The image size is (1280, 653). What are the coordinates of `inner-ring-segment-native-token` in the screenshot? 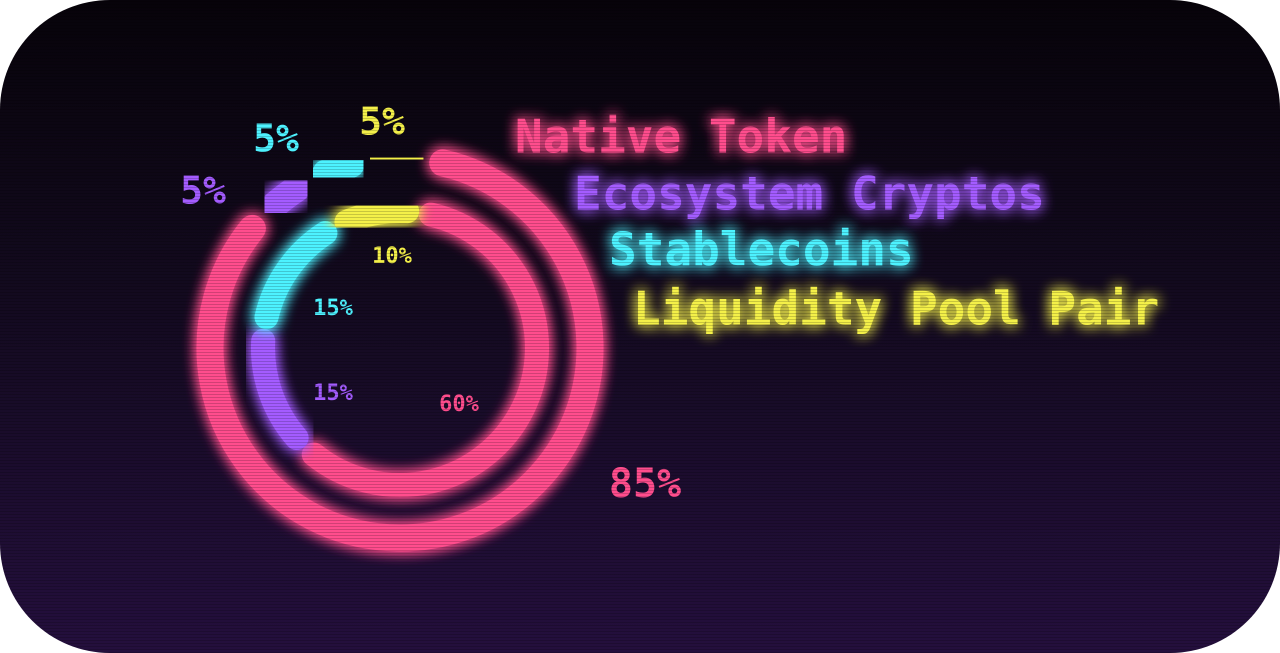 It's located at (425, 349).